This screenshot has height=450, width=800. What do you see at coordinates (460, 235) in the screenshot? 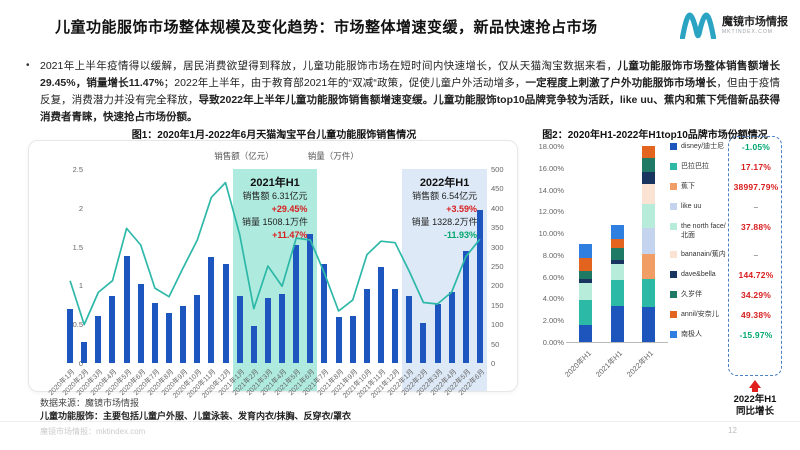
I see `highlight-line: -11.93%` at bounding box center [460, 235].